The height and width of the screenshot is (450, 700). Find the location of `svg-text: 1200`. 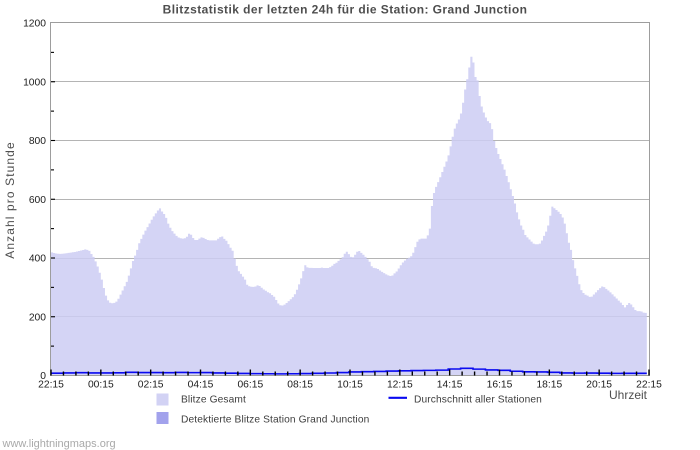

svg-text: 1200 is located at coordinates (34, 24).